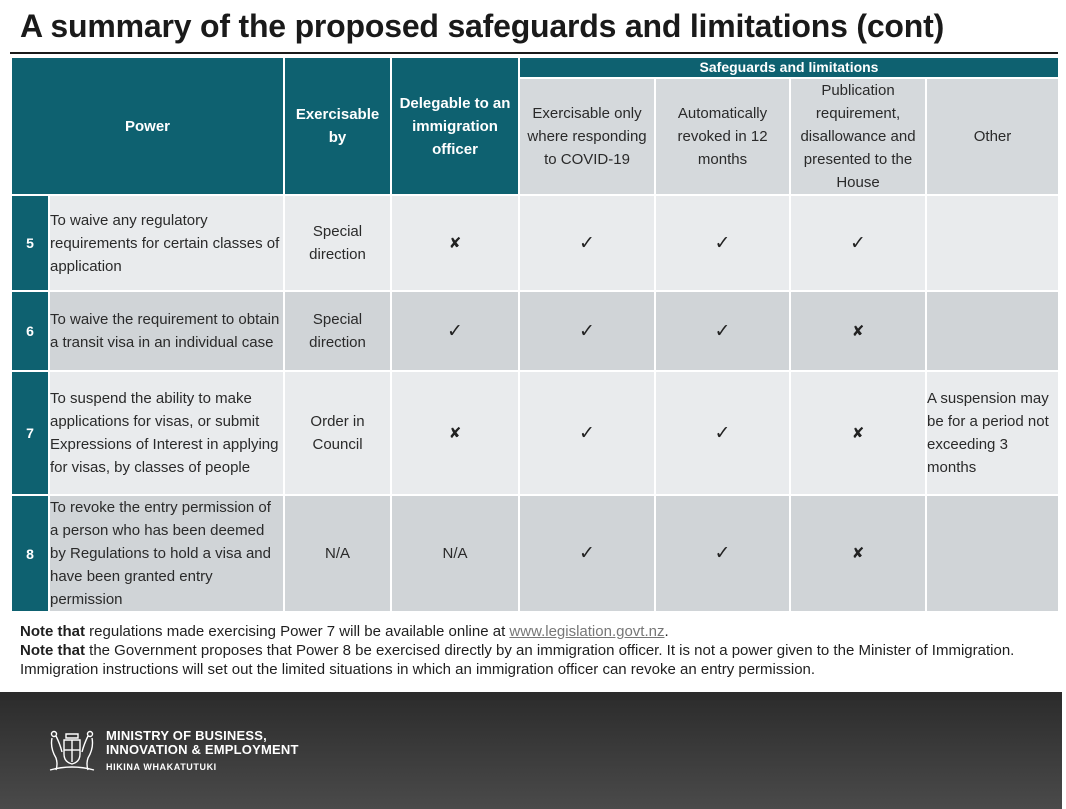  What do you see at coordinates (723, 136) in the screenshot?
I see `header-revoked: Automatically revoked in 12 months` at bounding box center [723, 136].